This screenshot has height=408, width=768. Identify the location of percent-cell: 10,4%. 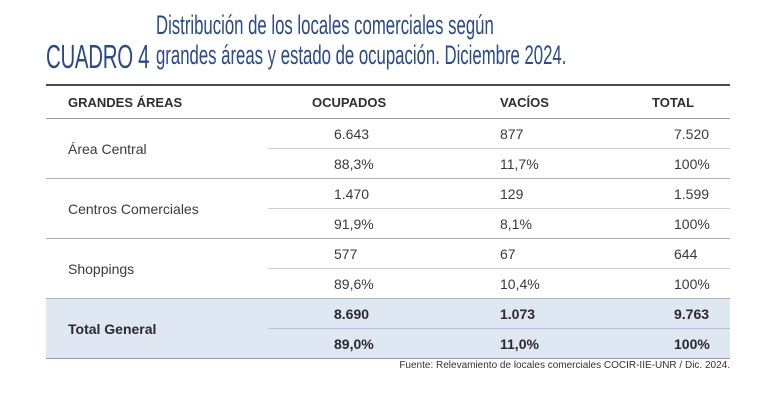
(552, 283).